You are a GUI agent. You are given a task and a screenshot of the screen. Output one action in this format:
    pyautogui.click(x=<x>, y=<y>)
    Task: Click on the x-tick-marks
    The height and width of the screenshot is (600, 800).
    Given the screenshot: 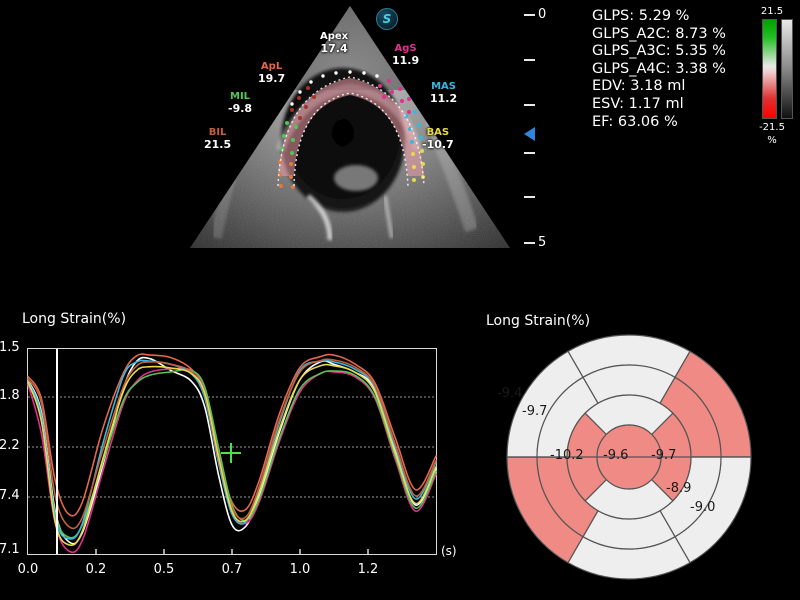 What is the action you would take?
    pyautogui.click(x=232, y=552)
    